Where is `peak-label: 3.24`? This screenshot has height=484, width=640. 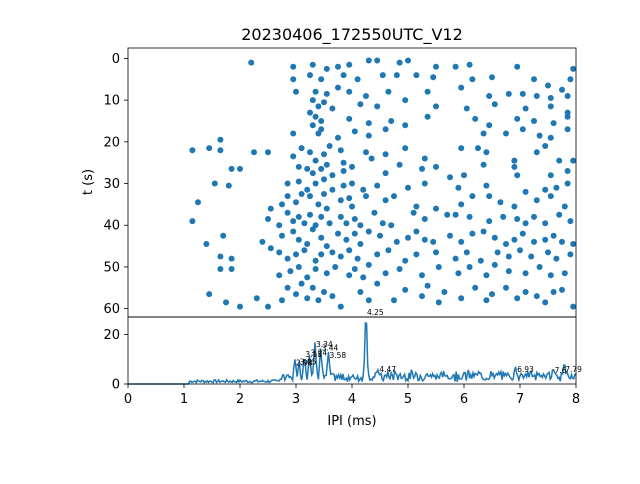
peak-label: 3.24 is located at coordinates (318, 353).